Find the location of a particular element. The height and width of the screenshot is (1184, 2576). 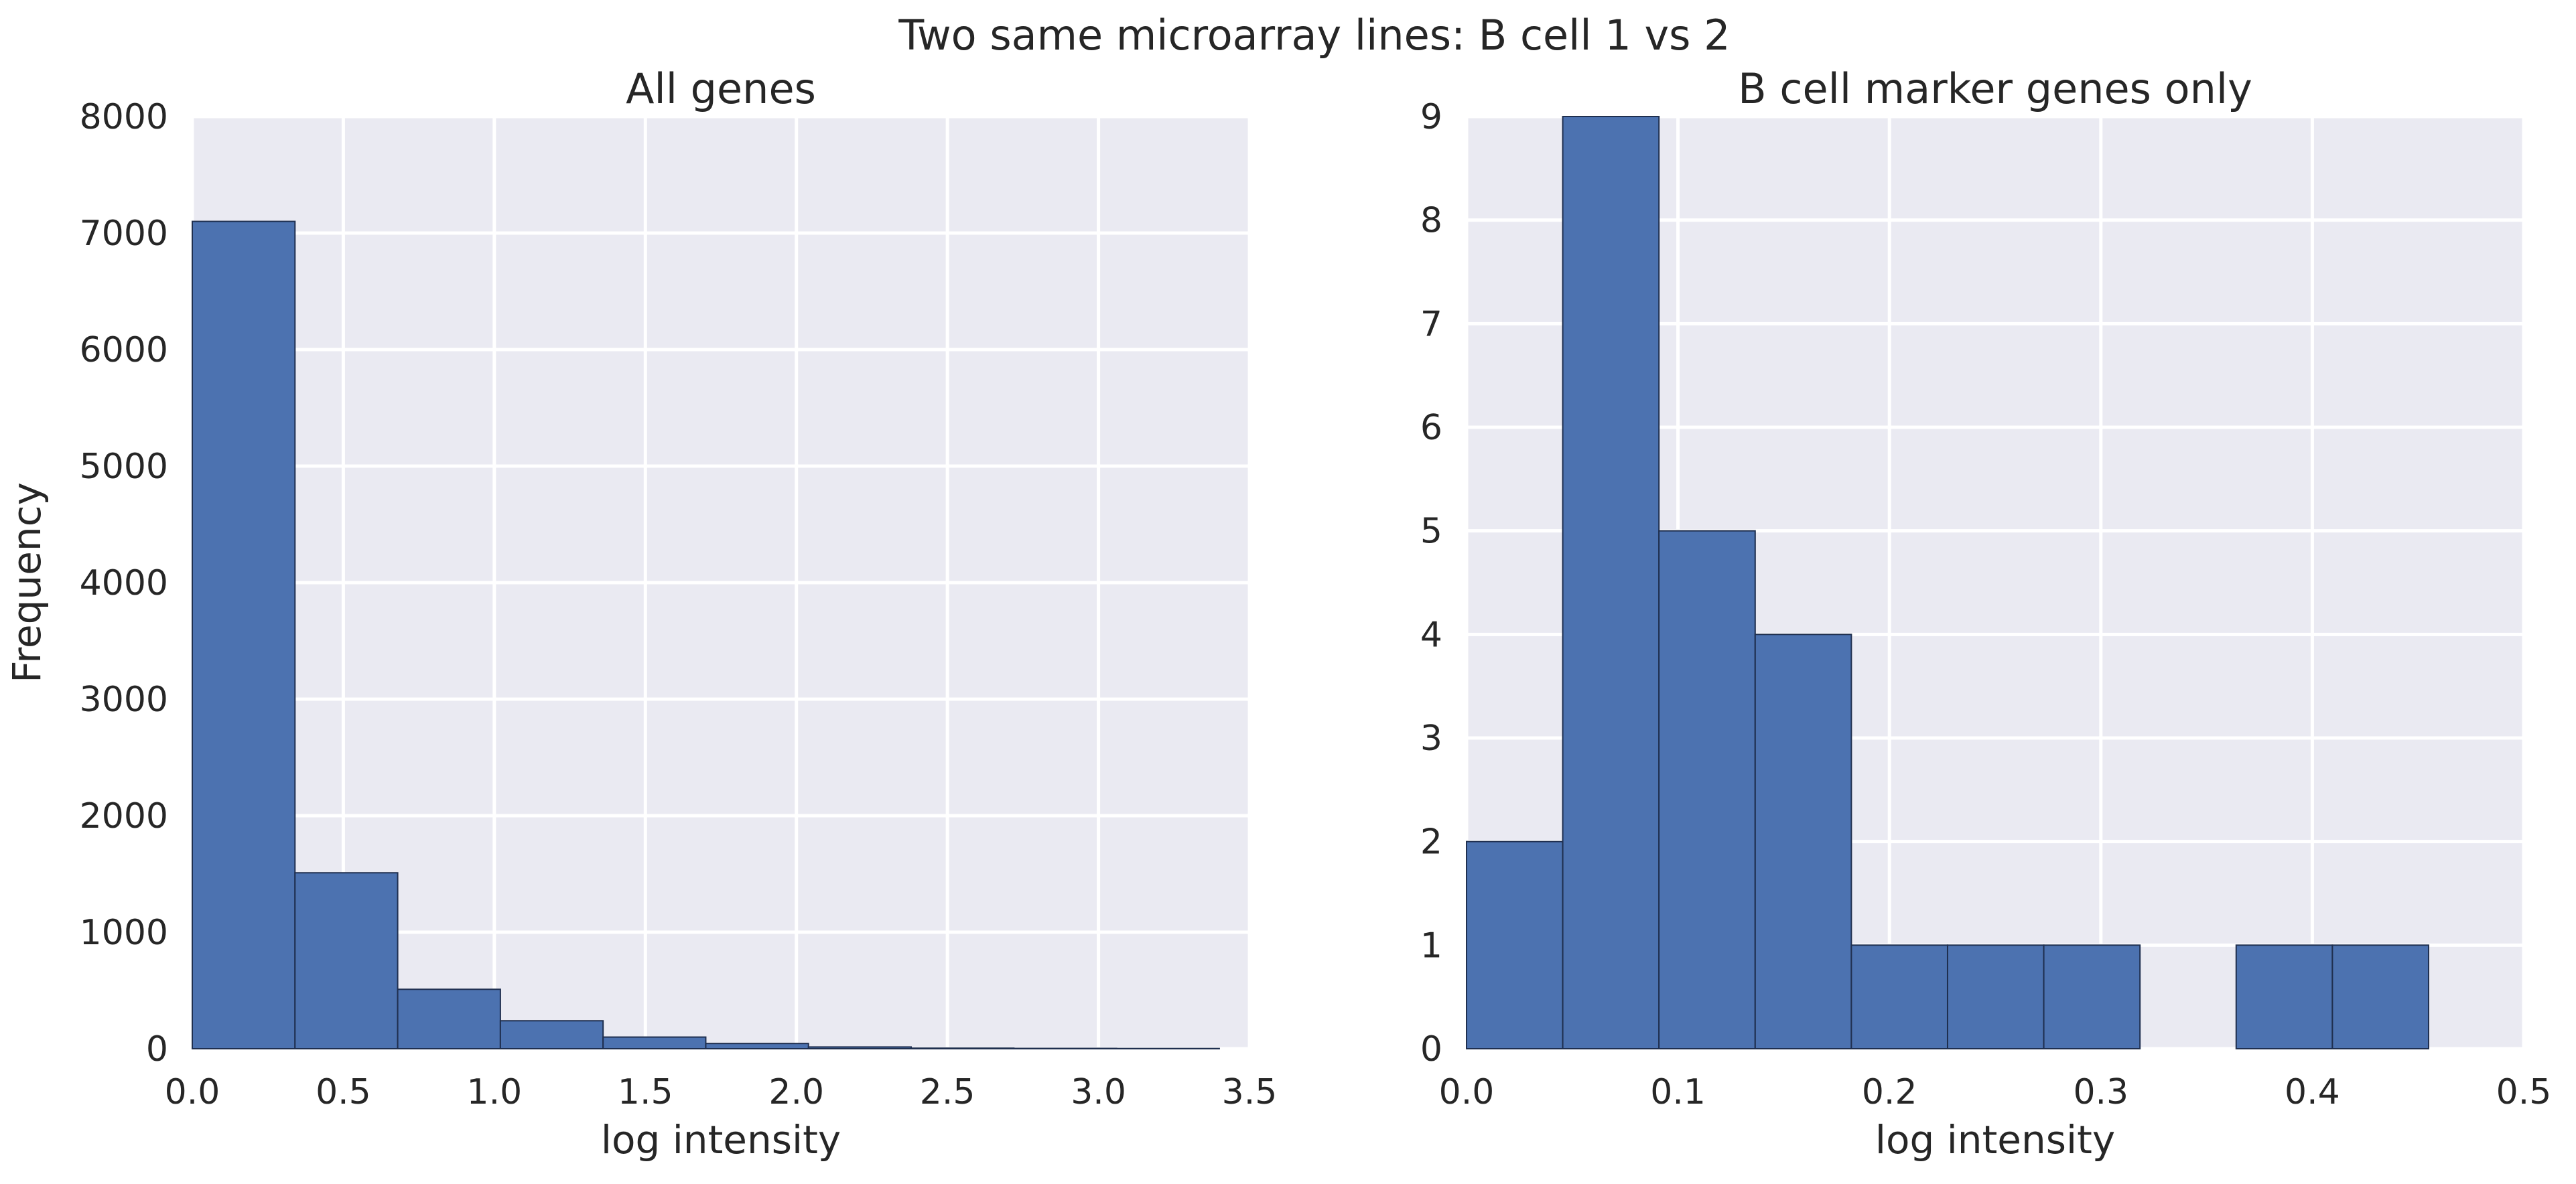

y-tick-label: 7000 is located at coordinates (124, 234).